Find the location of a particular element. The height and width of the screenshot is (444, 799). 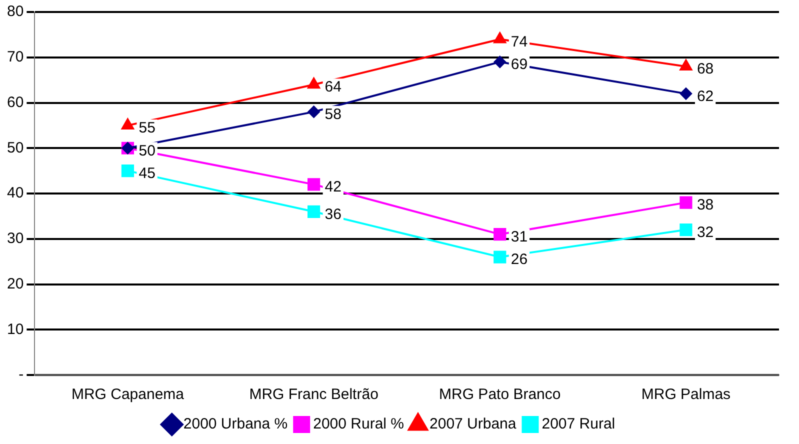

data-label: 45 is located at coordinates (147, 173).